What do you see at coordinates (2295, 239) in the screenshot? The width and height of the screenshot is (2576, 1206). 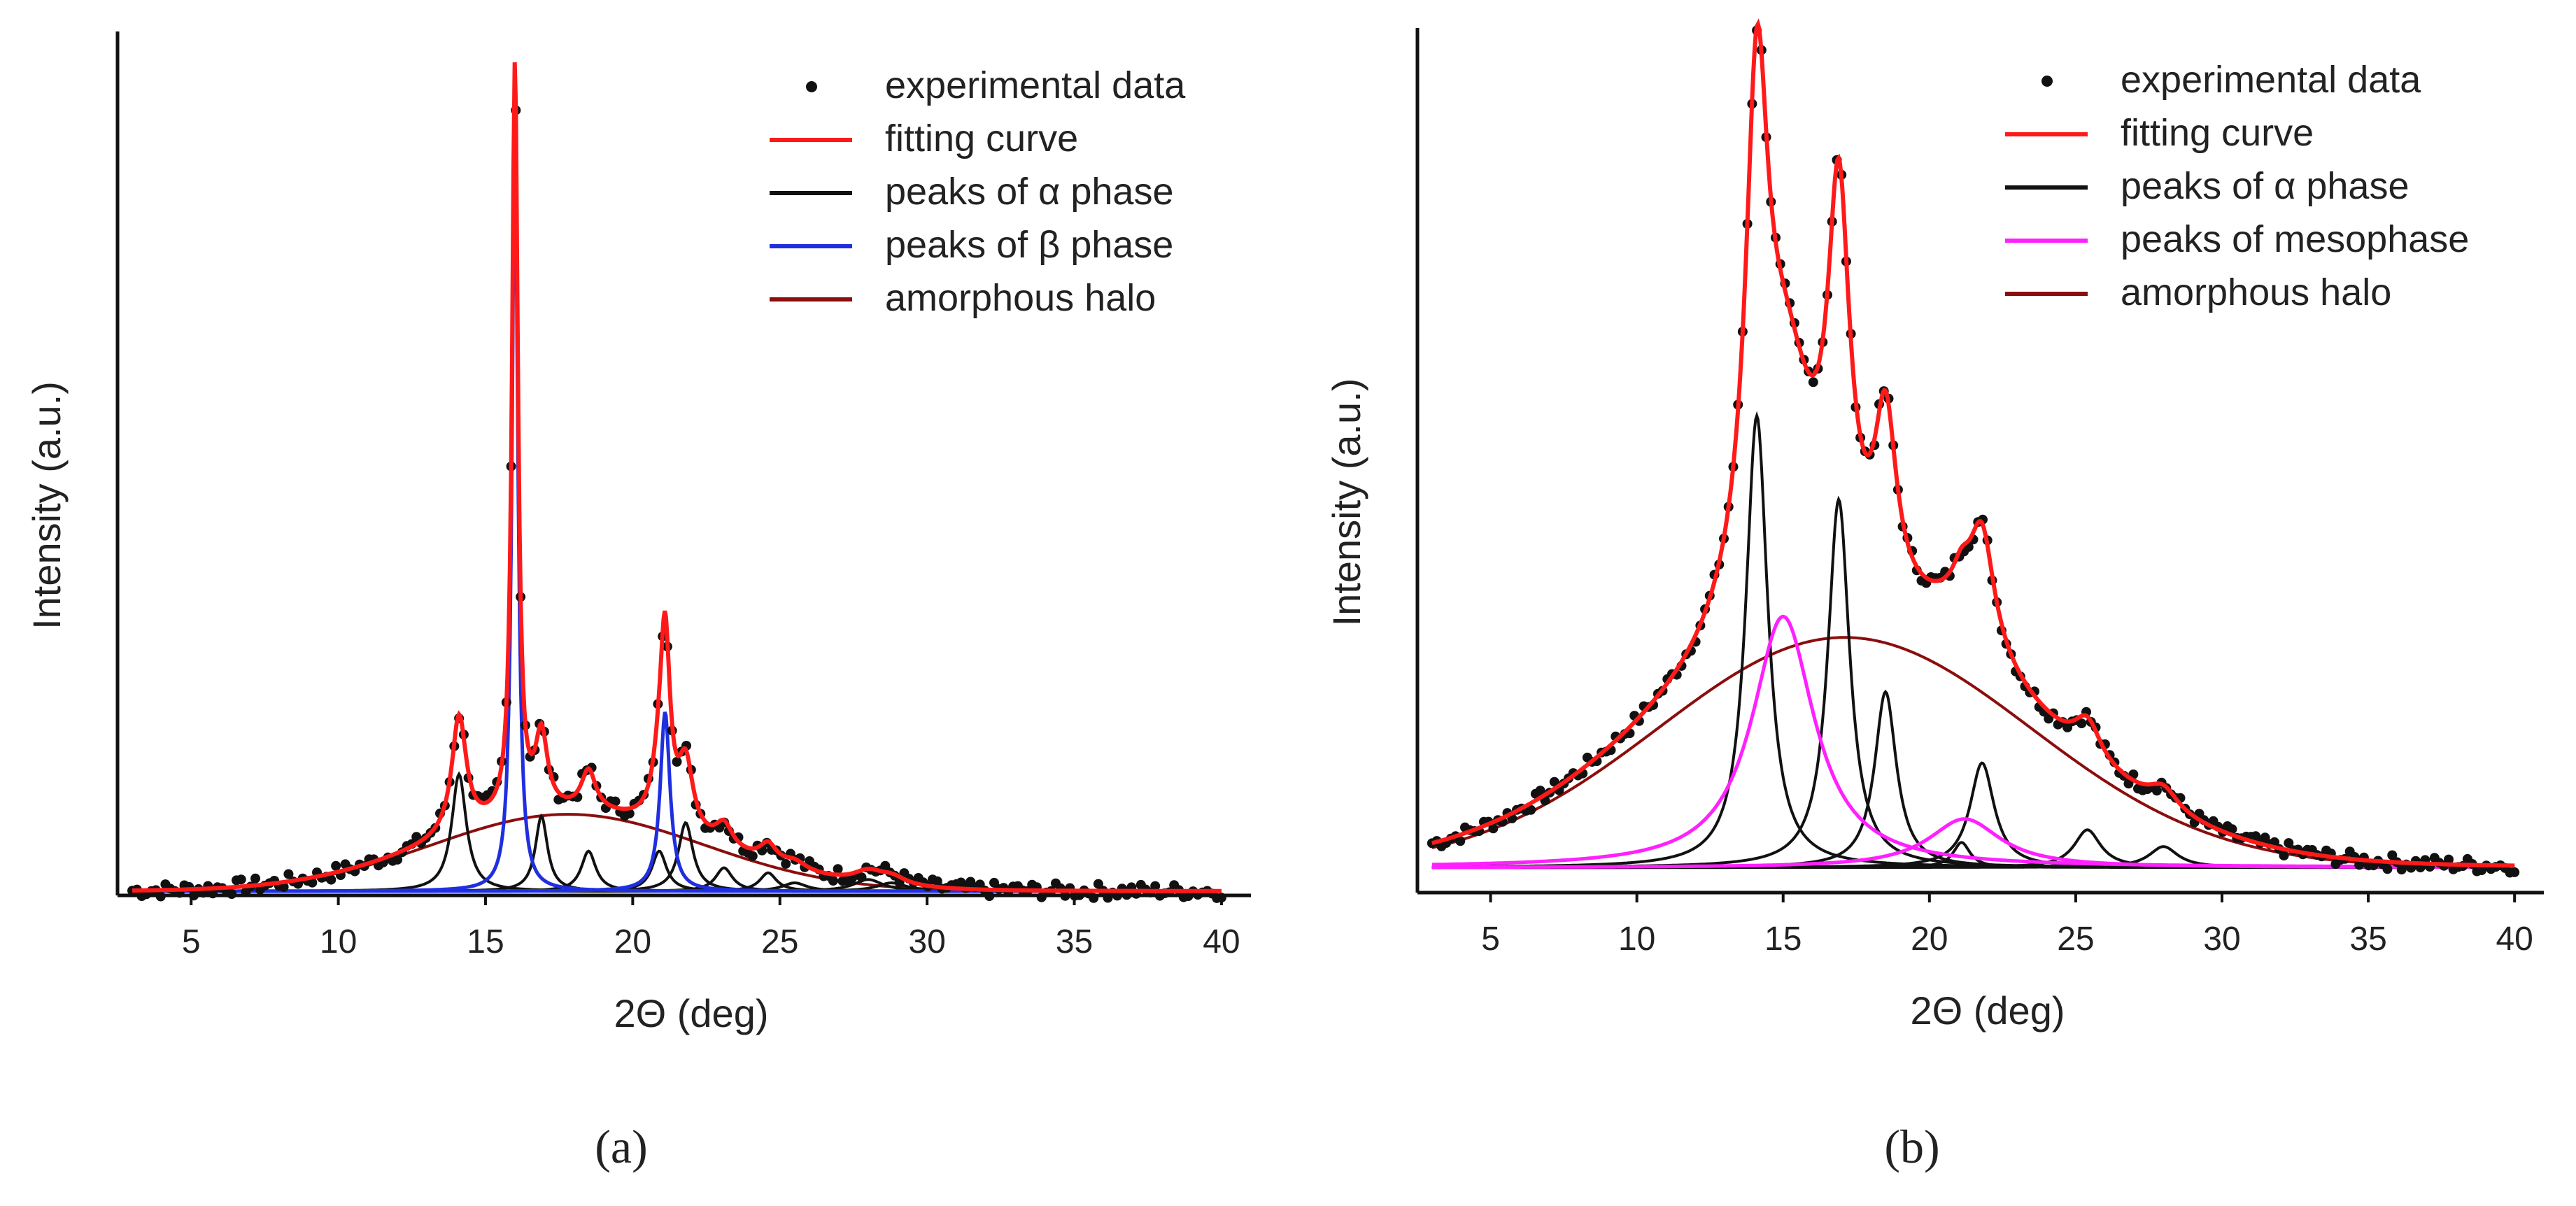 I see `legend-label: peaks of mesophase` at bounding box center [2295, 239].